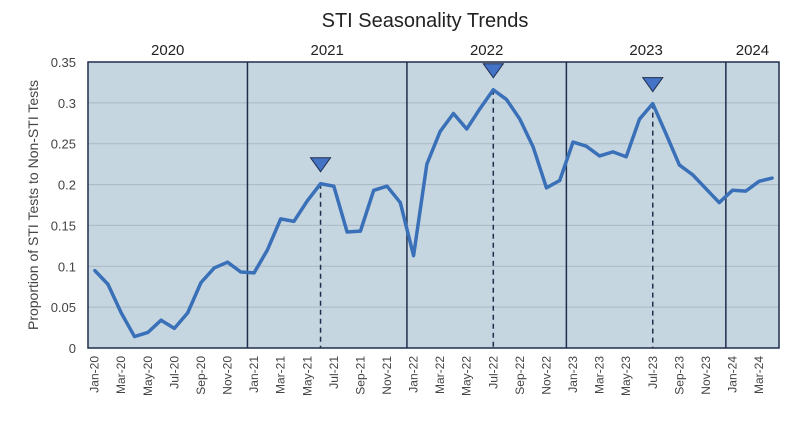 The width and height of the screenshot is (800, 422). What do you see at coordinates (645, 50) in the screenshot?
I see `year-label: 2023` at bounding box center [645, 50].